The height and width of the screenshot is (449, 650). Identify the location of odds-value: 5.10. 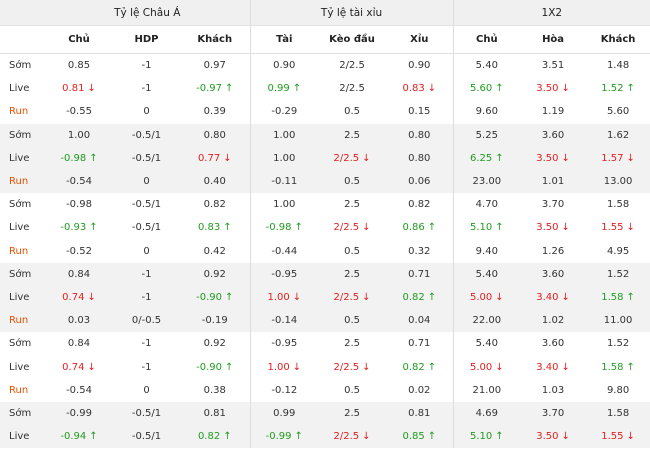
(481, 437).